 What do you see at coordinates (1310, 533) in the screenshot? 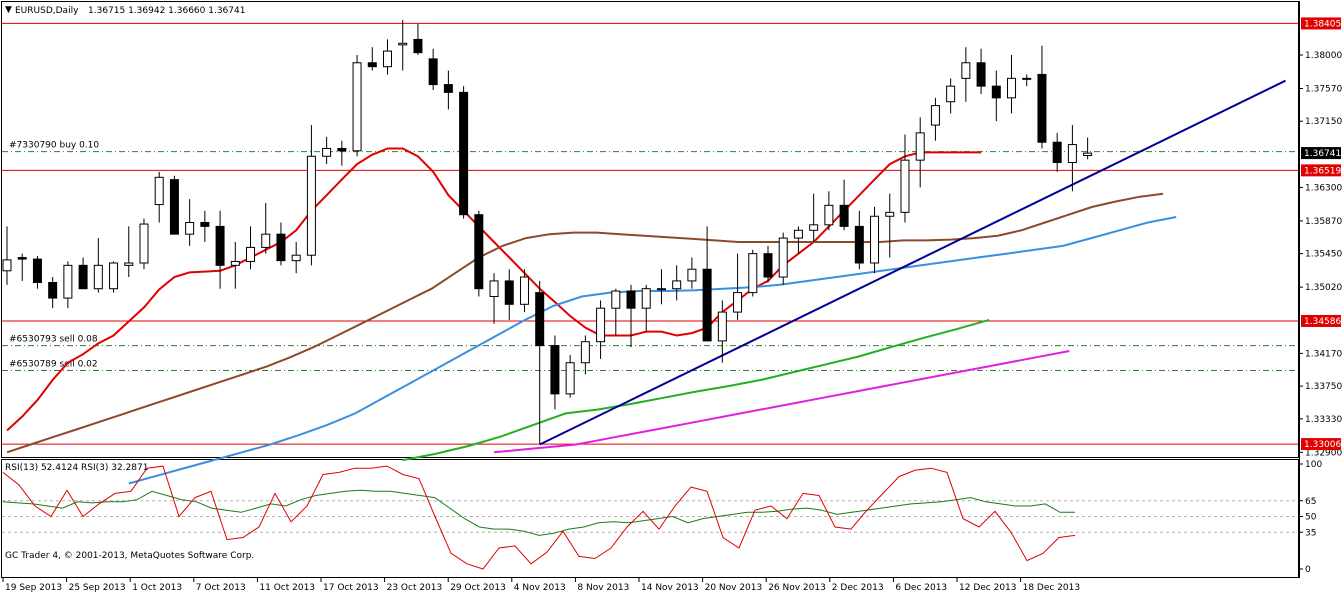
I see `rsi-level-label: 35` at bounding box center [1310, 533].